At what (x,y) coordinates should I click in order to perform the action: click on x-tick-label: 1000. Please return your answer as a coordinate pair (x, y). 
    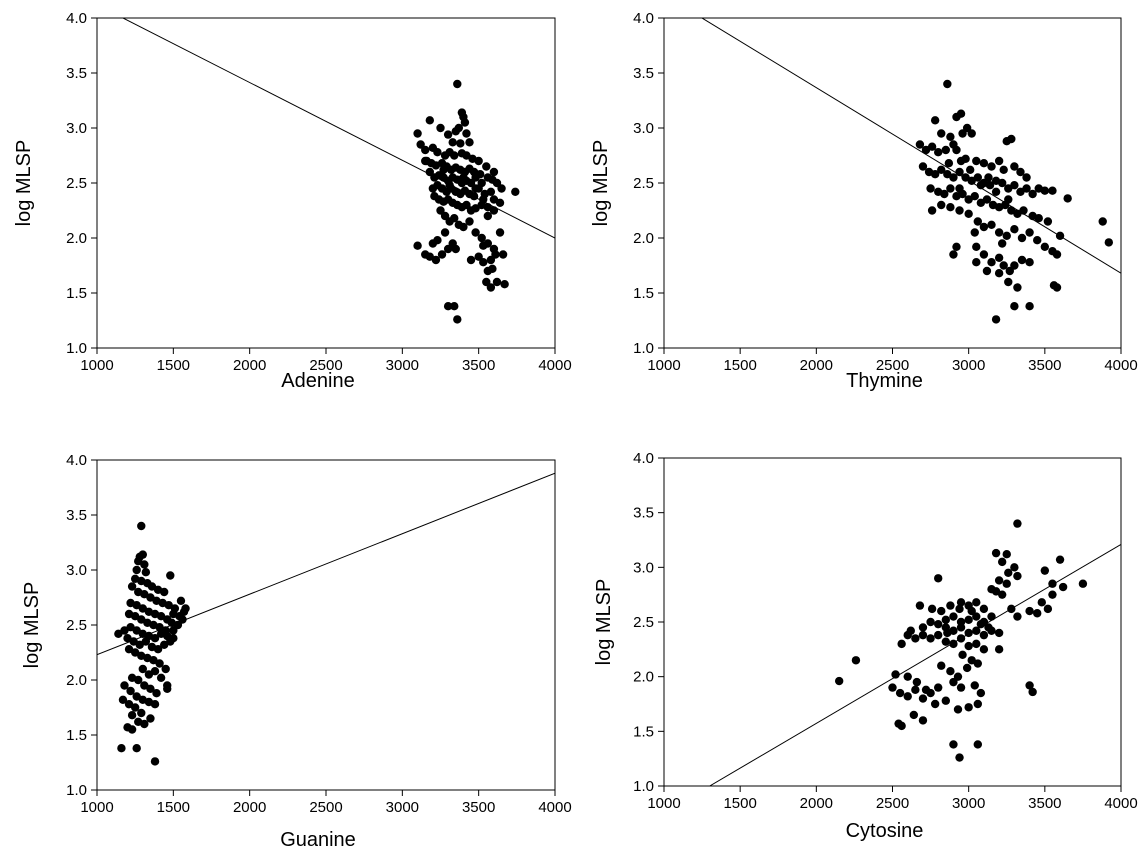
    Looking at the image, I should click on (663, 803).